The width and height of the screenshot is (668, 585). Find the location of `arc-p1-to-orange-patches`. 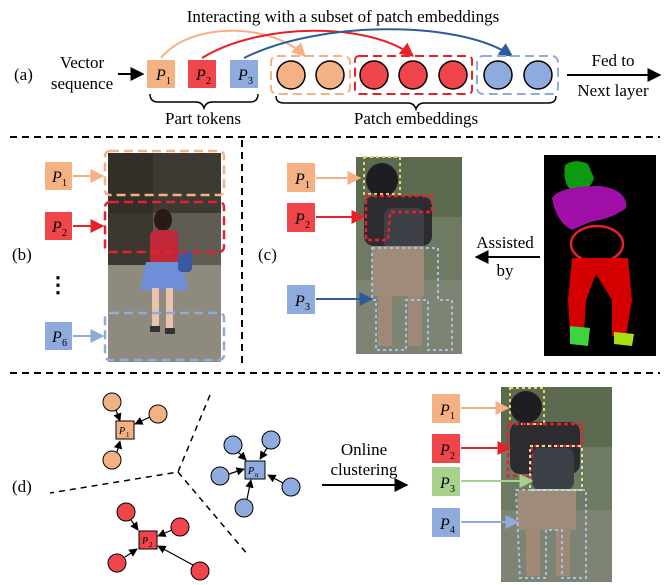

arc-p1-to-orange-patches is located at coordinates (233, 44).